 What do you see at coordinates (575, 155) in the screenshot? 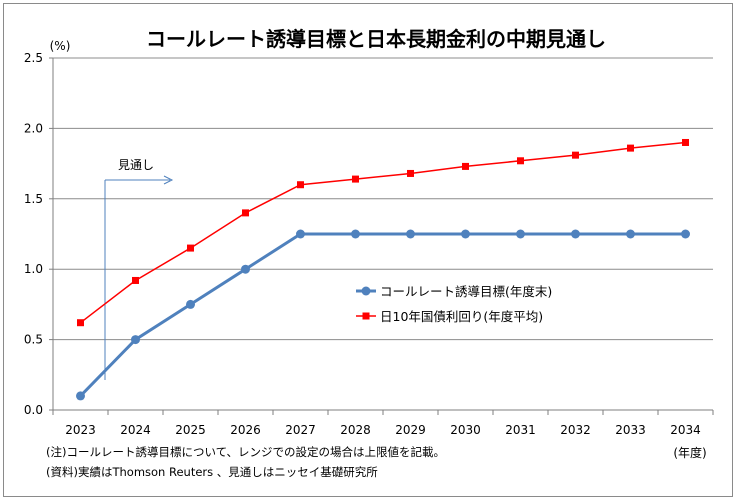
I see `series-1-point-2032` at bounding box center [575, 155].